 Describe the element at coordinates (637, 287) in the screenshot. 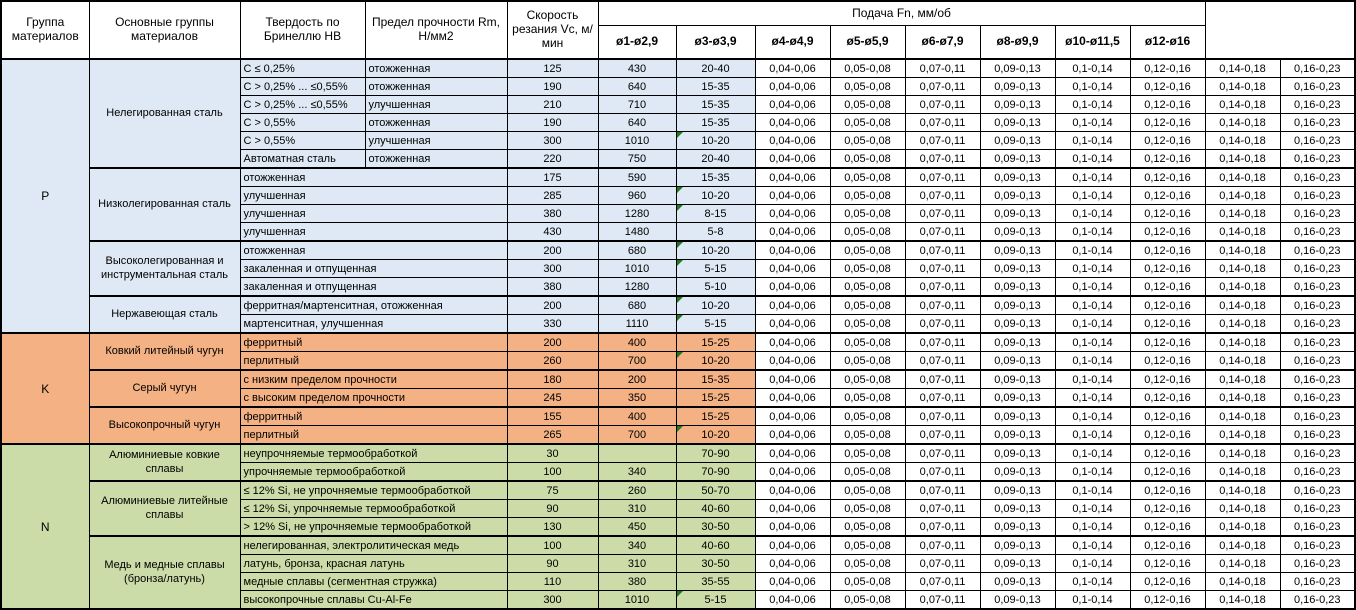

I see `strength-rm-cell: 1280` at that location.